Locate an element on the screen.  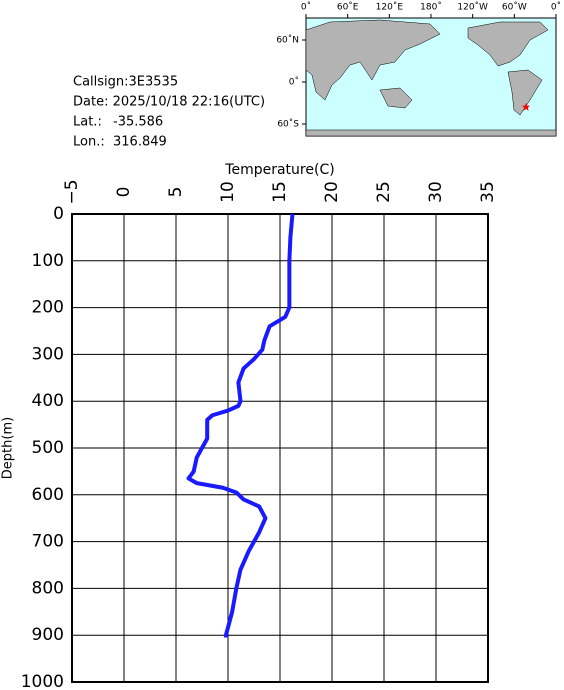
y-tick-label: 200 is located at coordinates (48, 308).